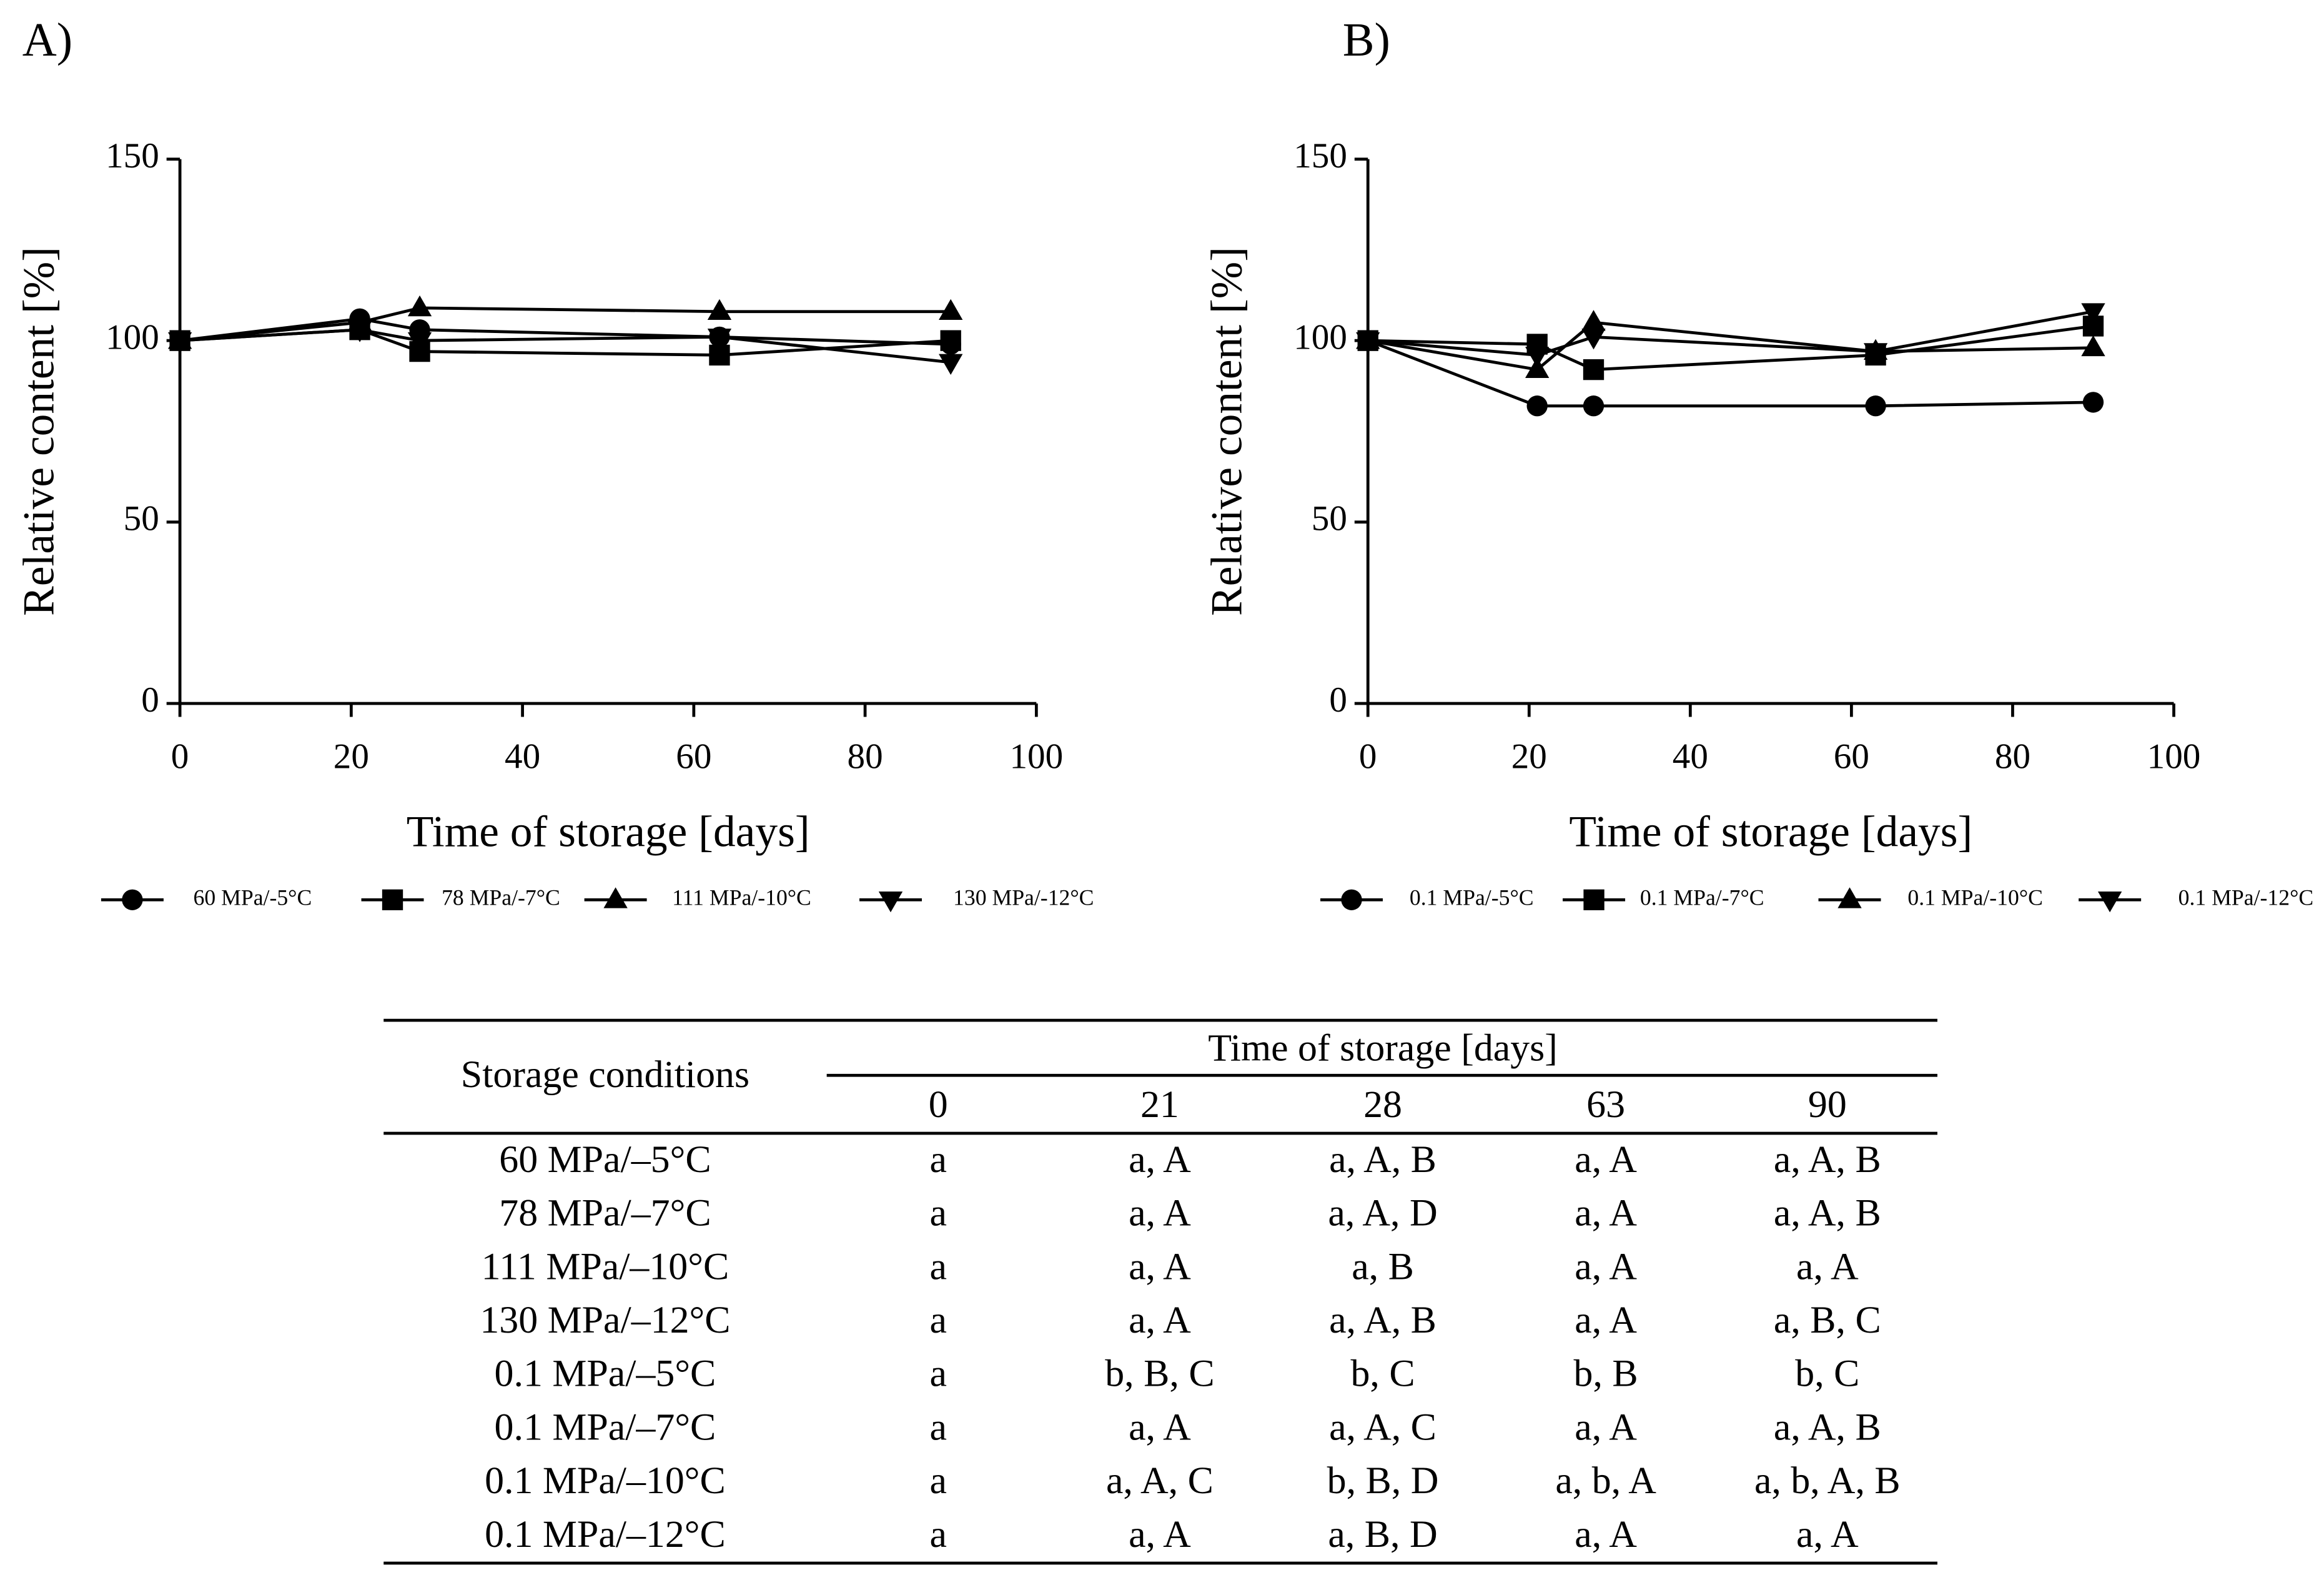 The height and width of the screenshot is (1570, 2324). I want to click on legend-label: 130 MPa/-12°C, so click(1023, 897).